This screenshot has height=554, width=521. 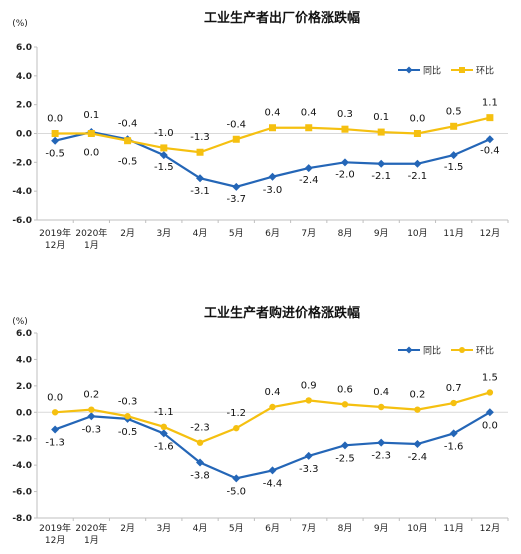 I want to click on x-tick-label: 9月, so click(x=381, y=233).